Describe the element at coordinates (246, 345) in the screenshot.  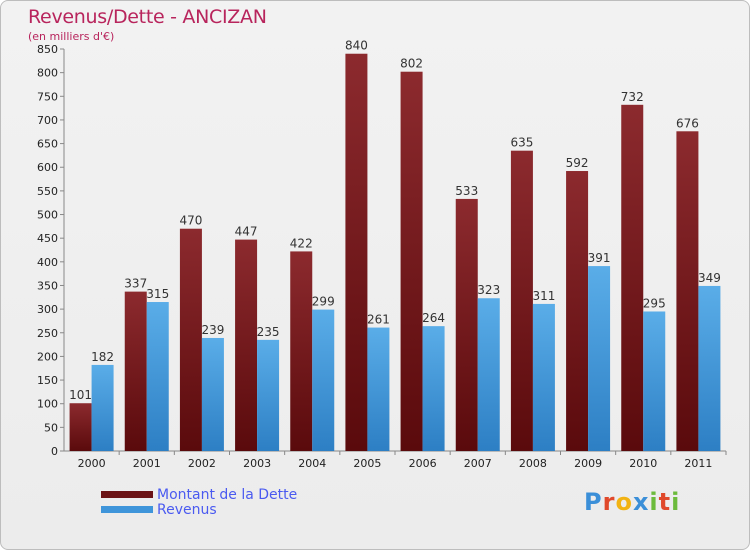
I see `bar-debt-2003` at that location.